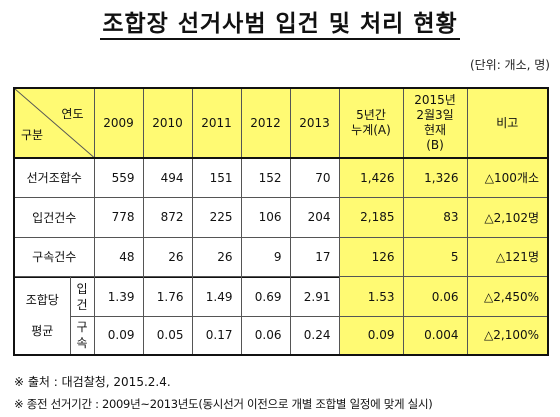  What do you see at coordinates (118, 123) in the screenshot?
I see `header-year-2009: 2009` at bounding box center [118, 123].